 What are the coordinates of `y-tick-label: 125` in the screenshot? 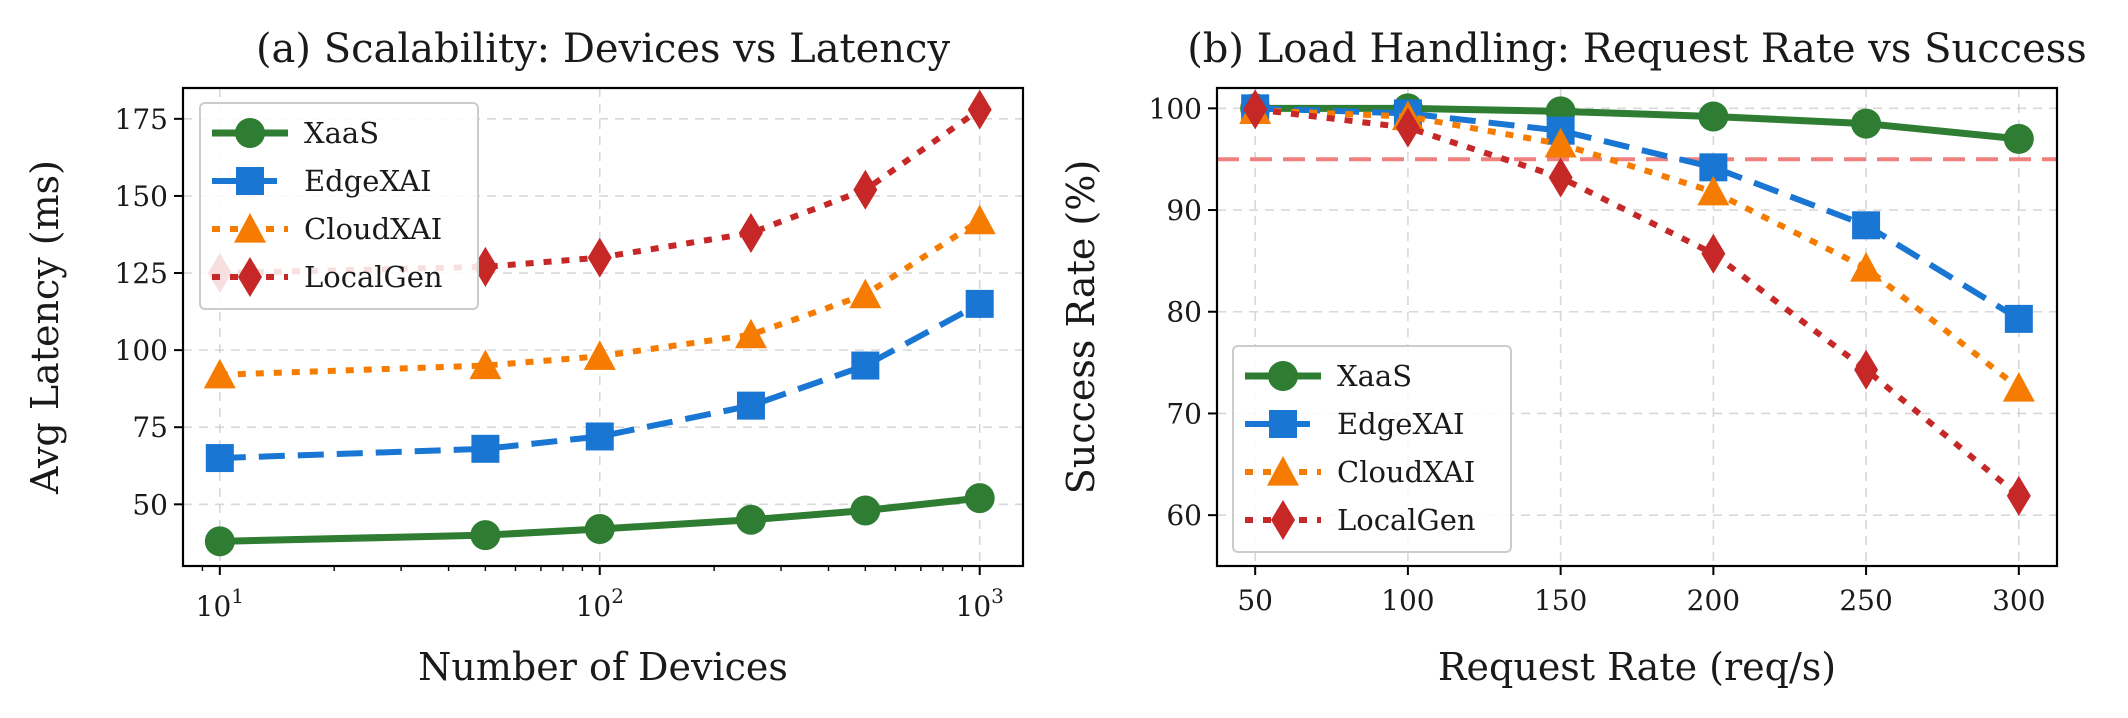 It's located at (141, 273).